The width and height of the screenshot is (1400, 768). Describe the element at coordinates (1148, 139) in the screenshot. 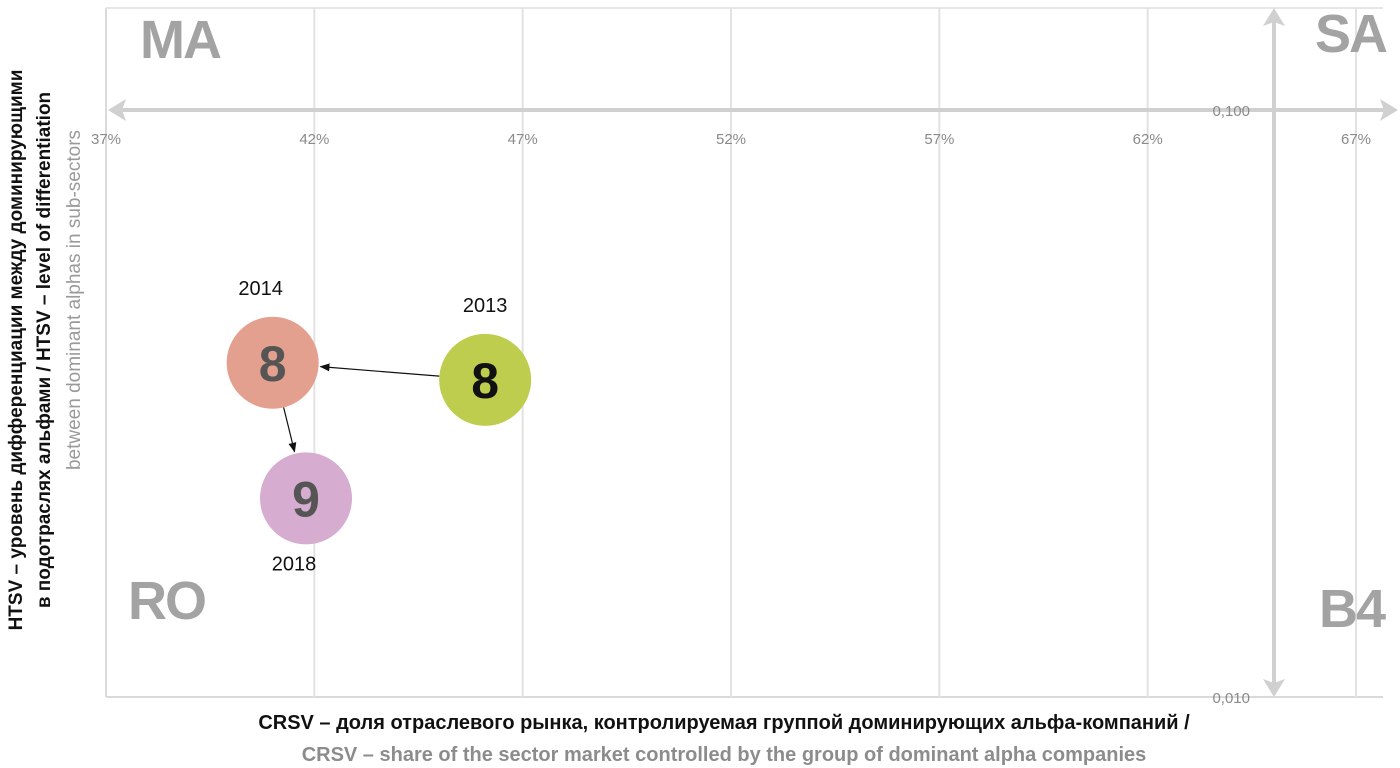

I see `x-tick-label: 62%` at that location.